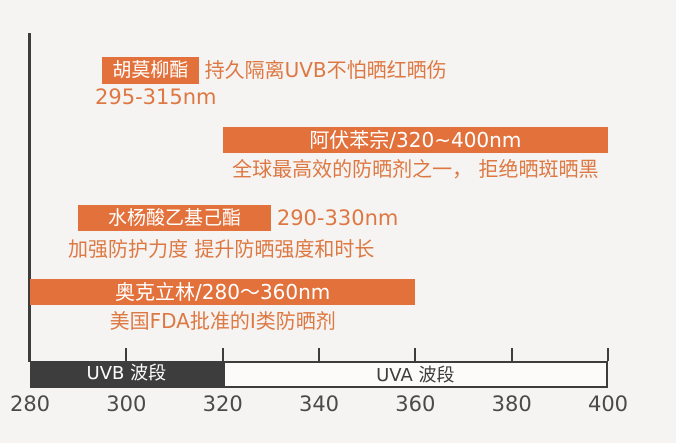  What do you see at coordinates (222, 321) in the screenshot?
I see `ingredient-description-octocrylene: 美国FDA批准的I类防晒剂` at bounding box center [222, 321].